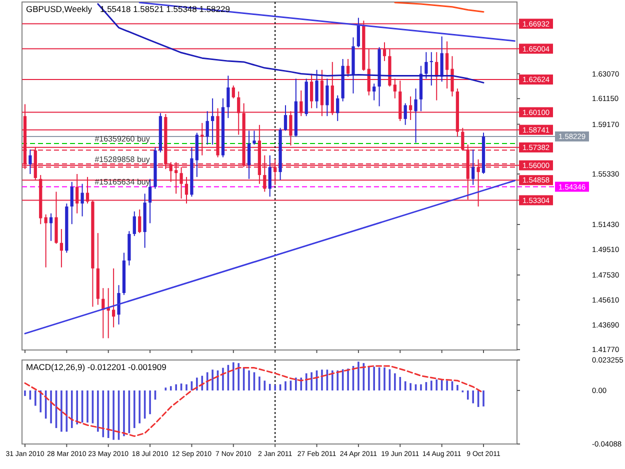 This screenshot has width=625, height=469. What do you see at coordinates (96, 367) in the screenshot?
I see `chart-title: MACD(12,26,9) -0.012201 -0.001909` at bounding box center [96, 367].